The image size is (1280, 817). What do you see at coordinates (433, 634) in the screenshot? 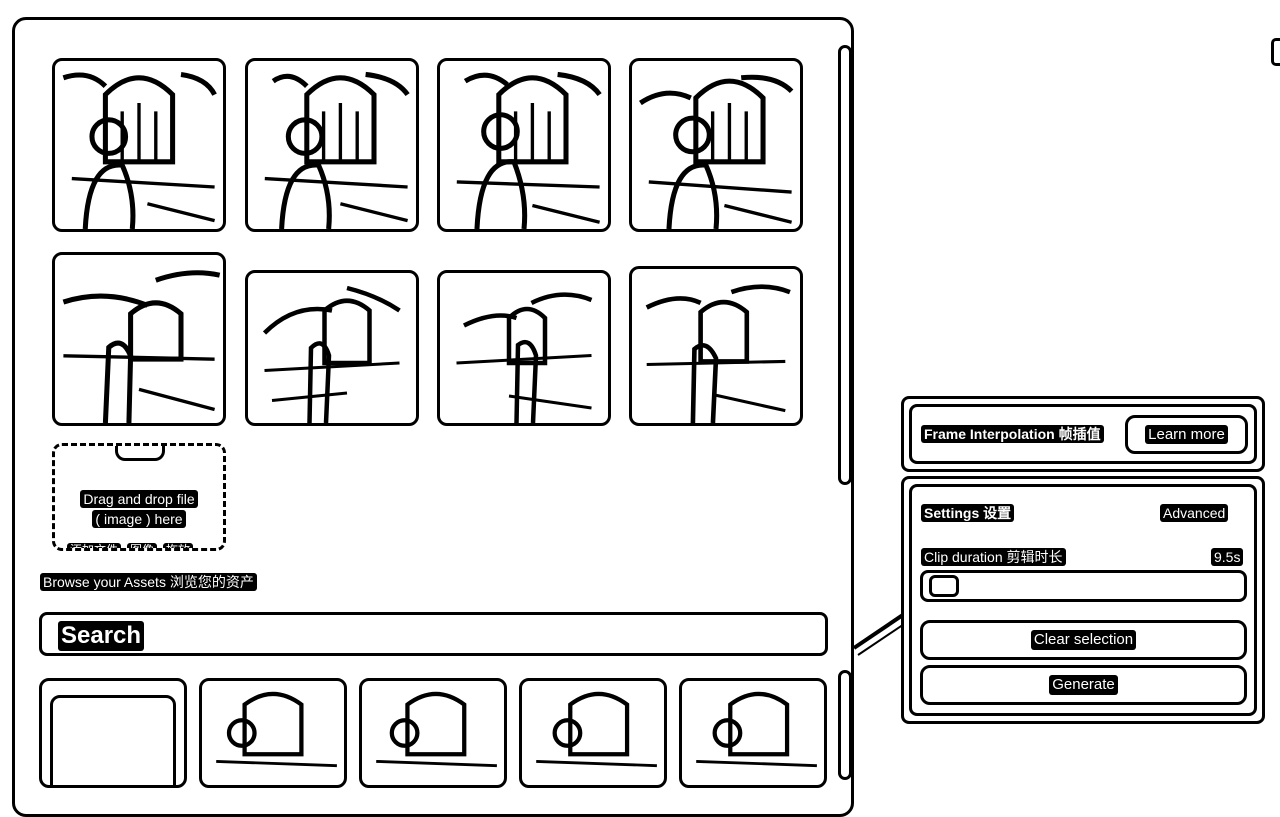
I see `asset-search-input: Search` at bounding box center [433, 634].